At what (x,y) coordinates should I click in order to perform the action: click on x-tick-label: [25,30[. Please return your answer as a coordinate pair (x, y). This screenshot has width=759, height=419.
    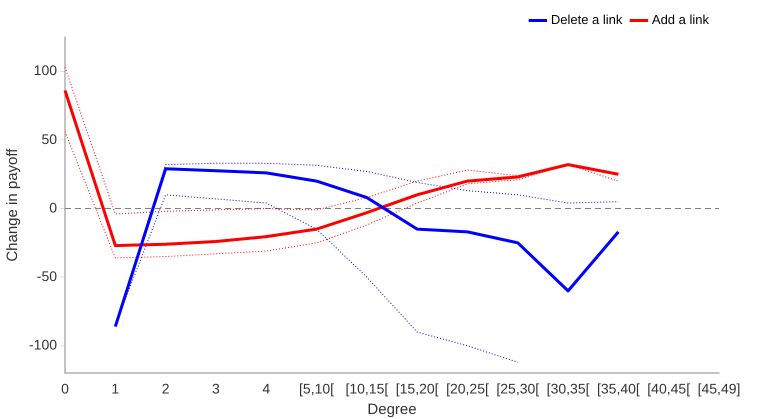
    Looking at the image, I should click on (518, 388).